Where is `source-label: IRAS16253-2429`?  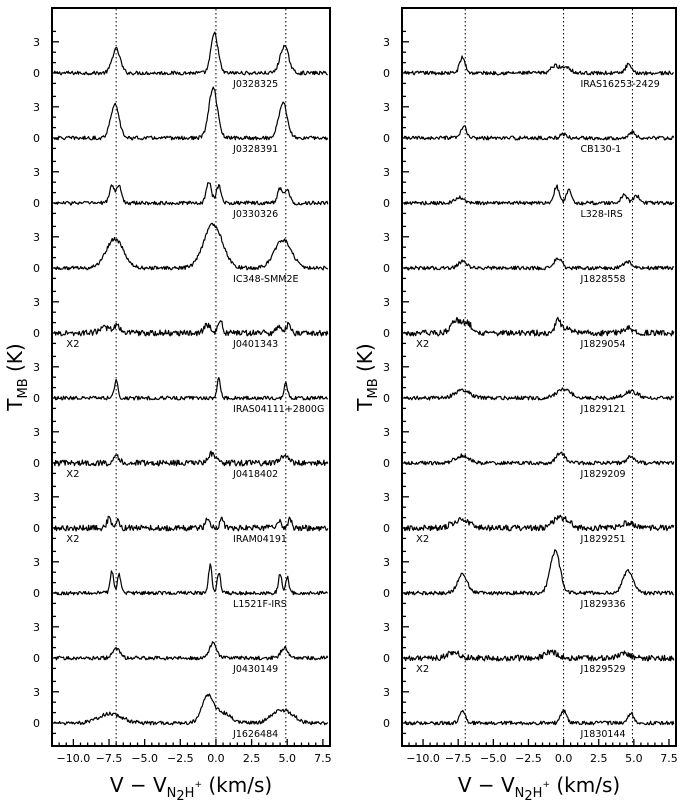 source-label: IRAS16253-2429 is located at coordinates (619, 84).